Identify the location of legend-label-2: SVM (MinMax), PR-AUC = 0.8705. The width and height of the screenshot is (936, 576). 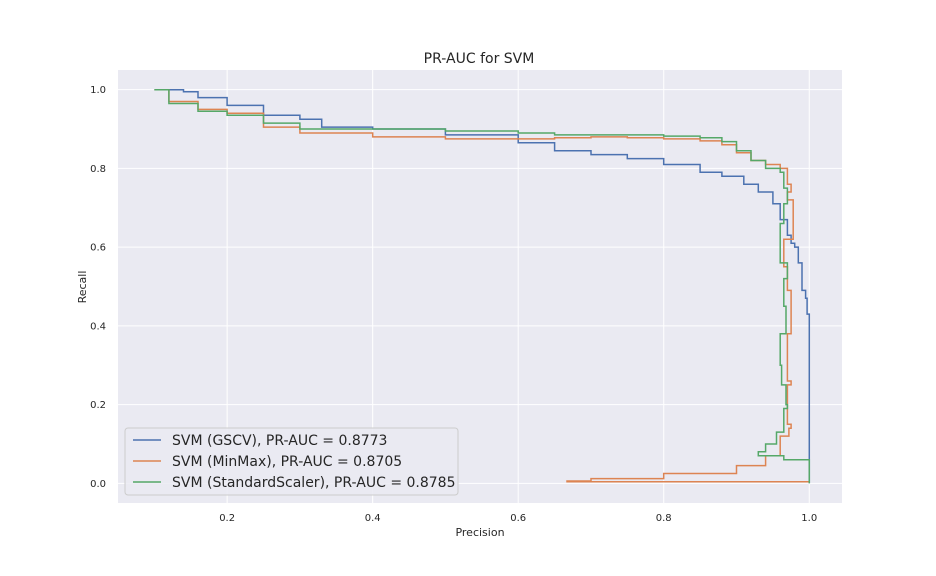
(287, 462).